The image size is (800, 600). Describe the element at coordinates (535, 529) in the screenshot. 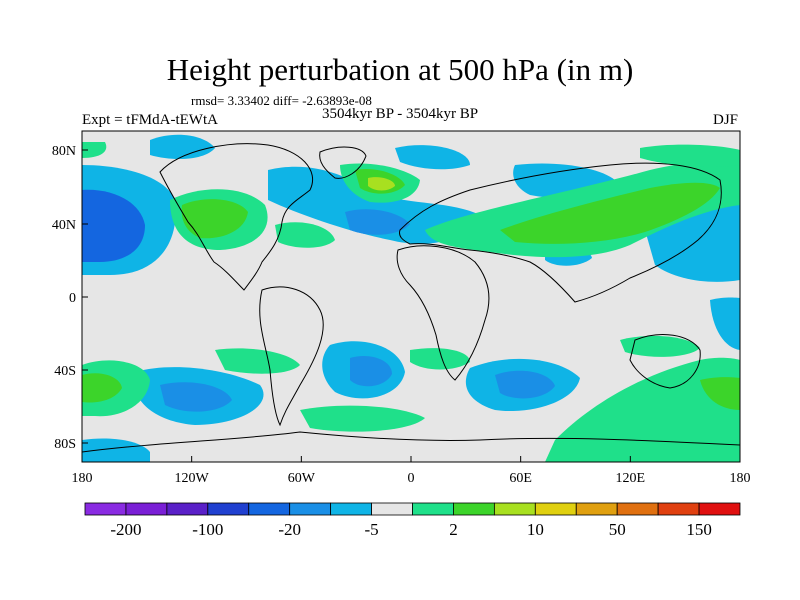

I see `colorbar-label: 10` at that location.